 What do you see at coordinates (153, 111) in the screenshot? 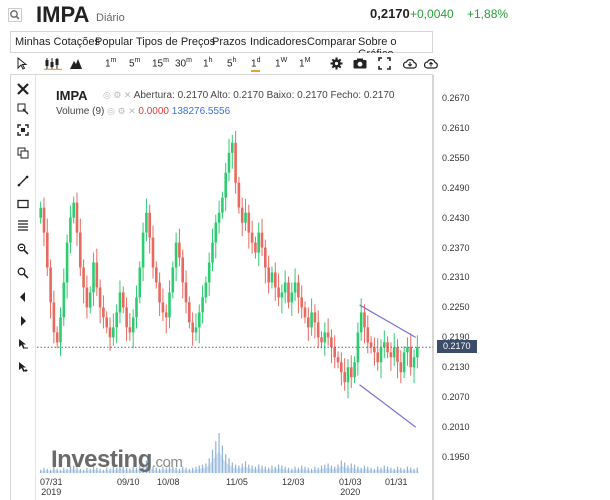
I see `legend-volume-value1: 0.0000` at bounding box center [153, 111].